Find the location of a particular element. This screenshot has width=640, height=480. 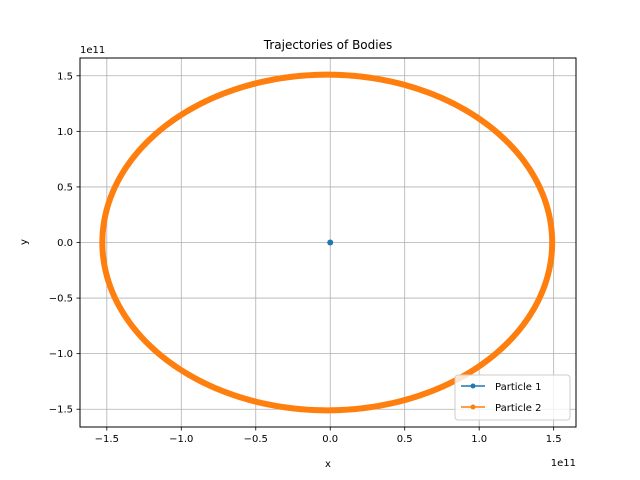

y-tick-label: 1.0 is located at coordinates (65, 132).